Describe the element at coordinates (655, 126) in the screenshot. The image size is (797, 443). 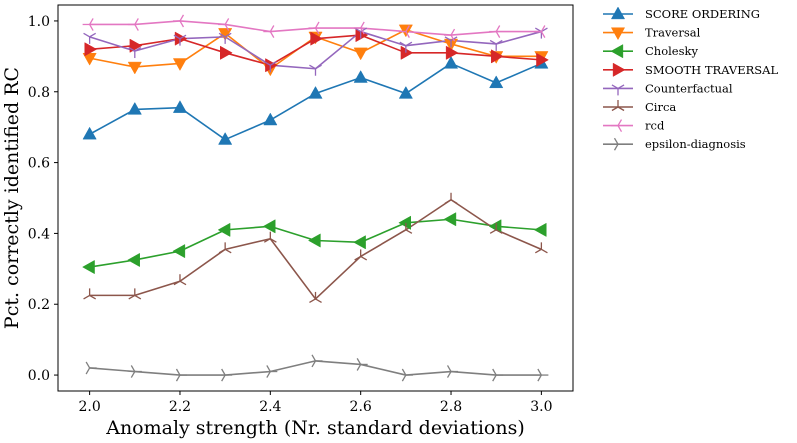
I see `legend-label-rcd: rcd` at that location.